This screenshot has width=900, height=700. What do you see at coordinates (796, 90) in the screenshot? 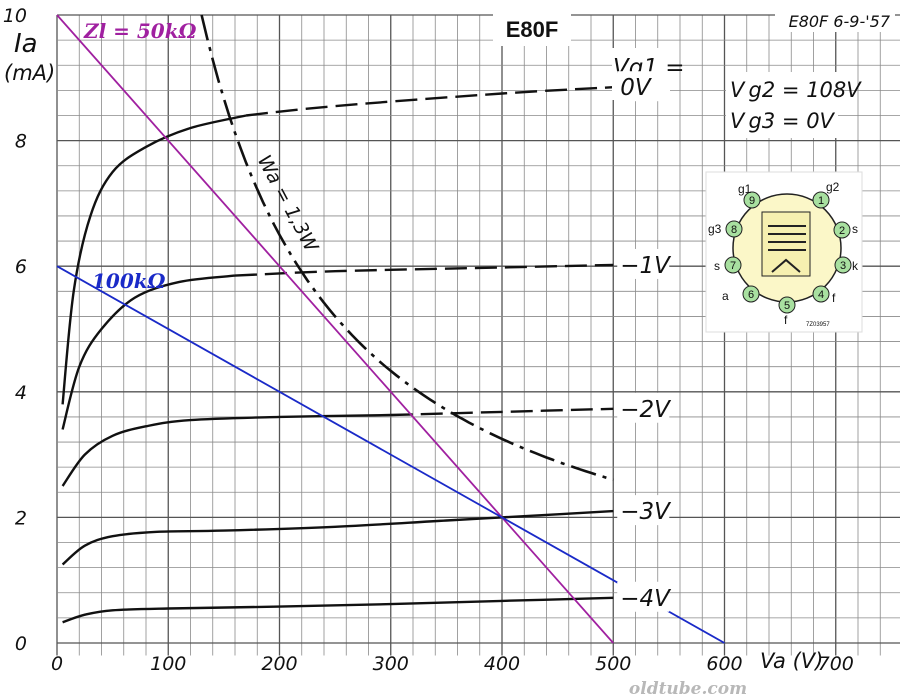
I see `condition-vg2: V g2 = 108V` at bounding box center [796, 90].